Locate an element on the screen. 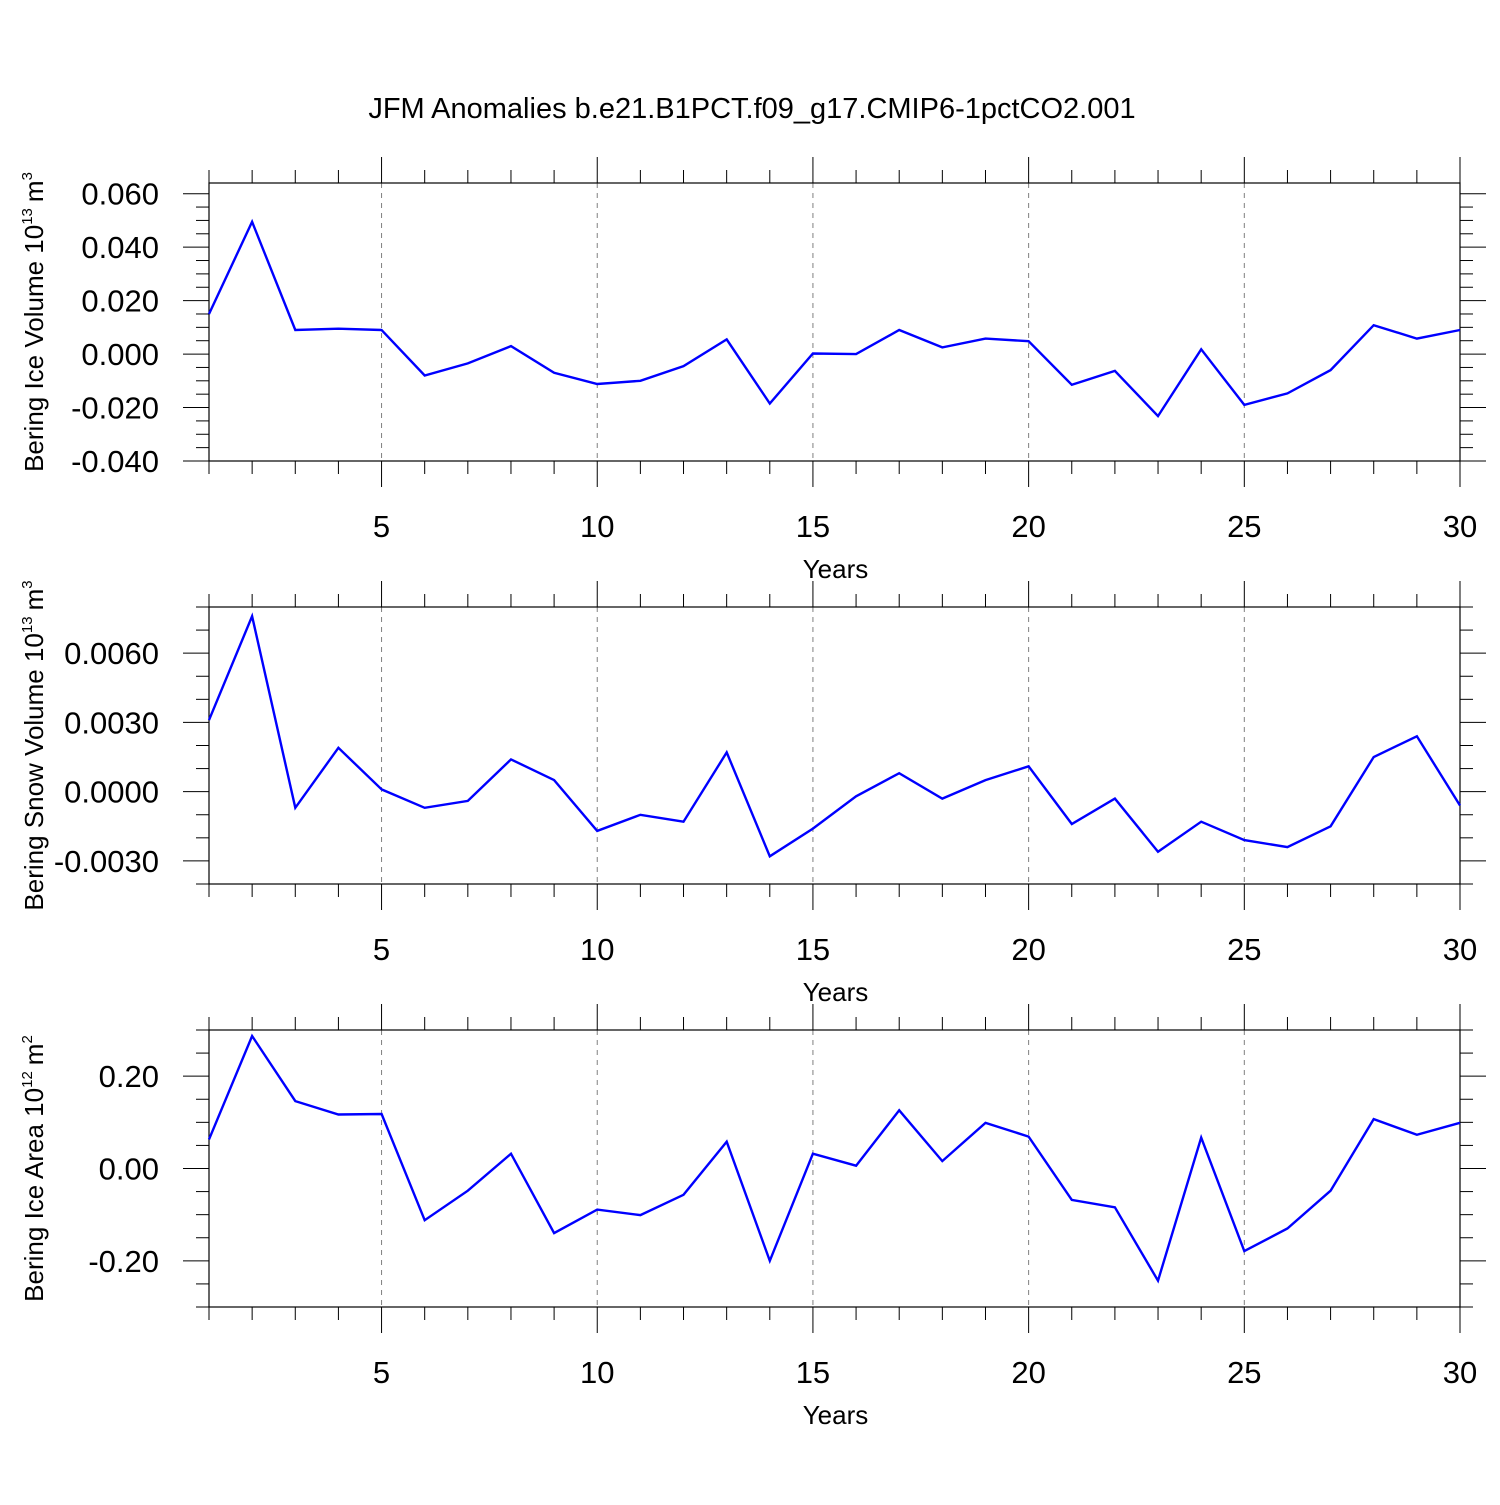  y-tick-label: 0.0030 is located at coordinates (111, 722).